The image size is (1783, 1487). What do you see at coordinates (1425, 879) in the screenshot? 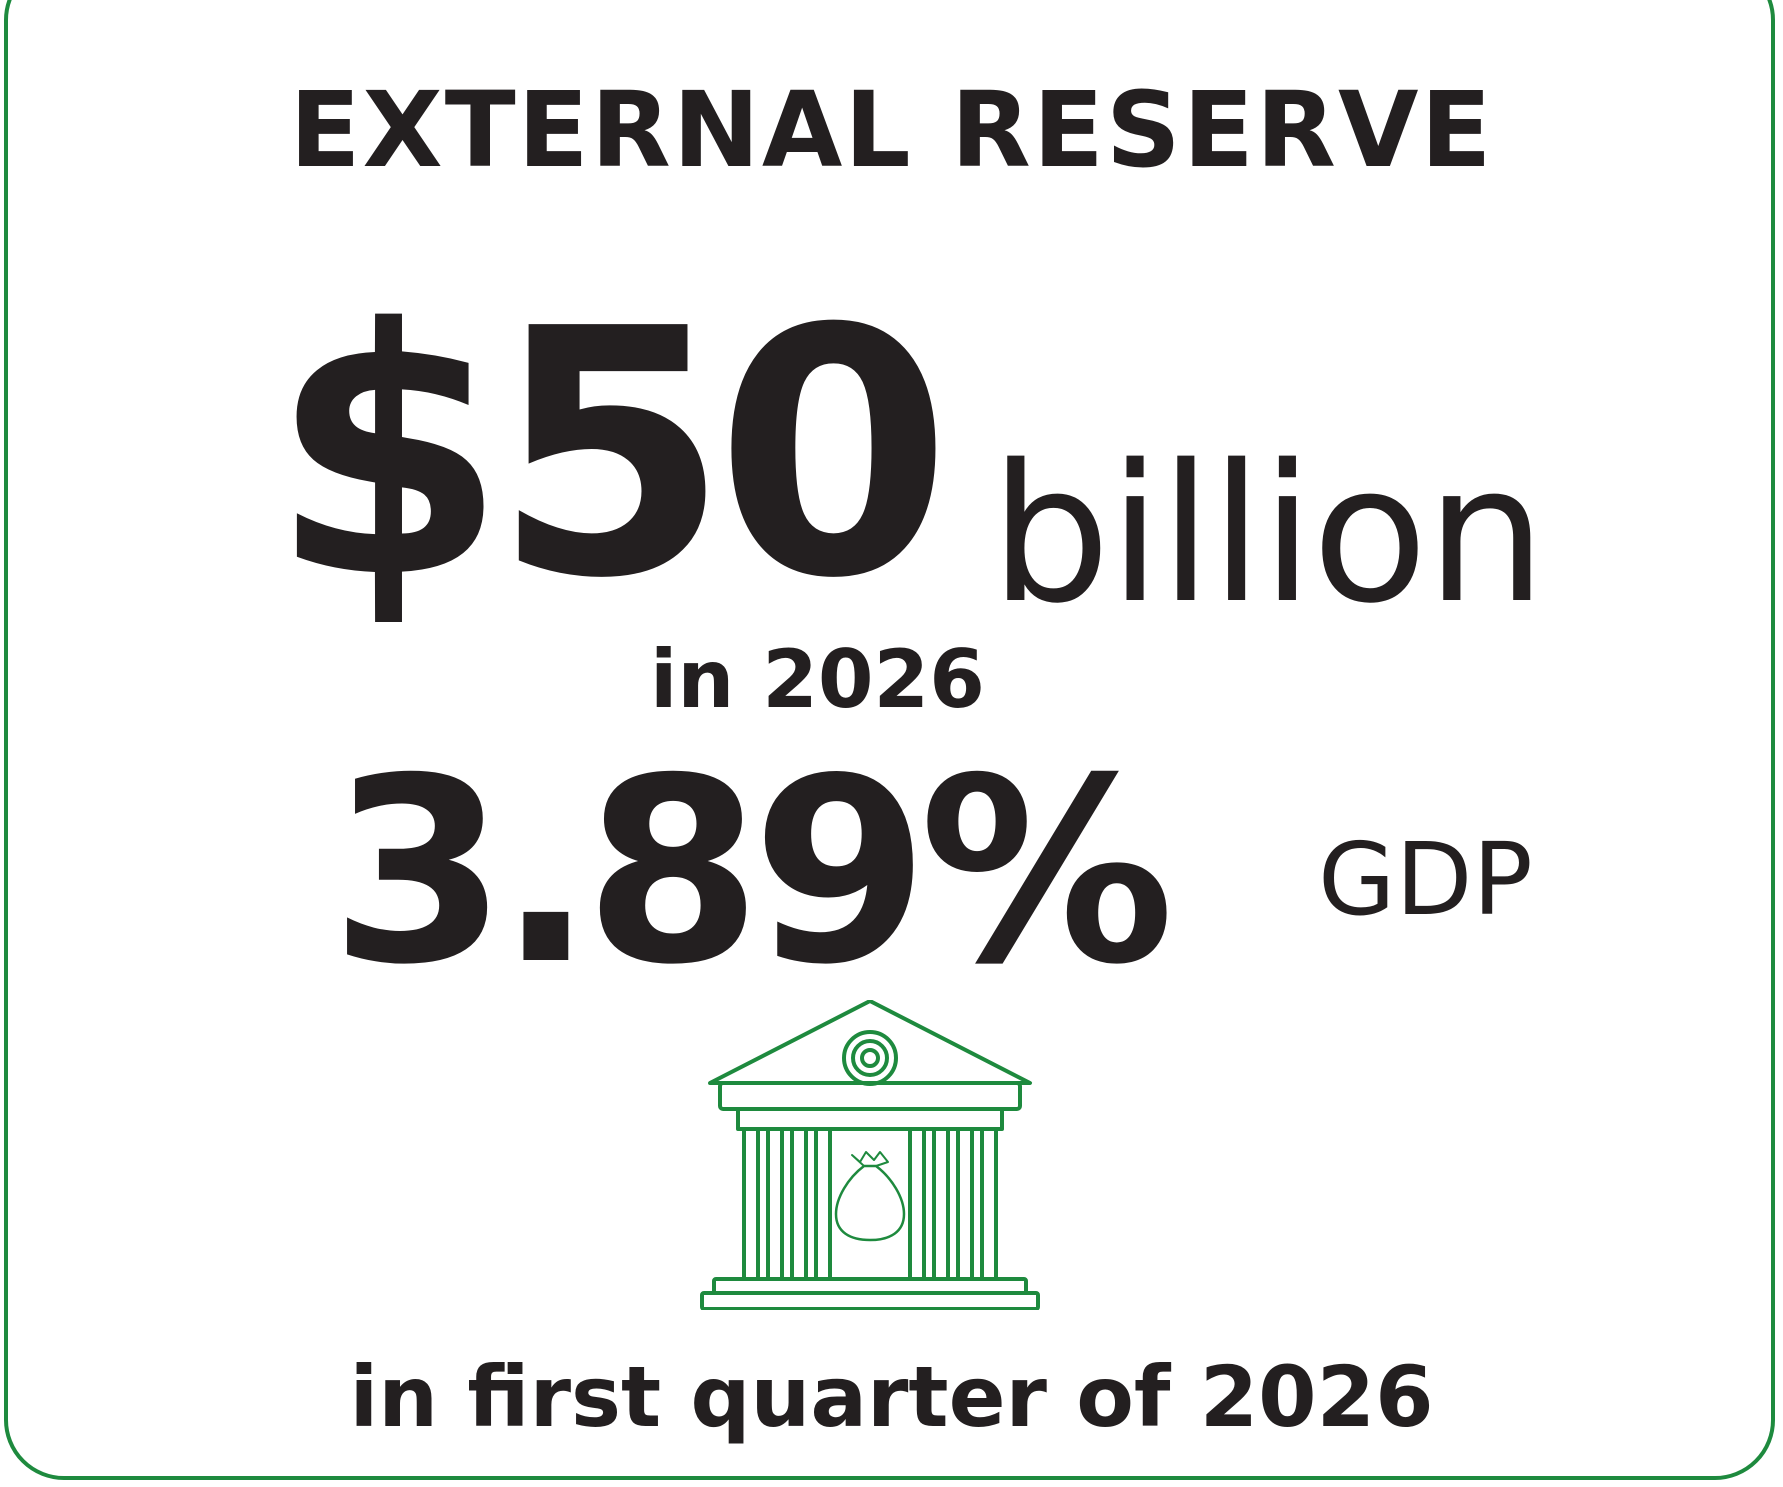
I see `gdp-label: GDP` at bounding box center [1425, 879].